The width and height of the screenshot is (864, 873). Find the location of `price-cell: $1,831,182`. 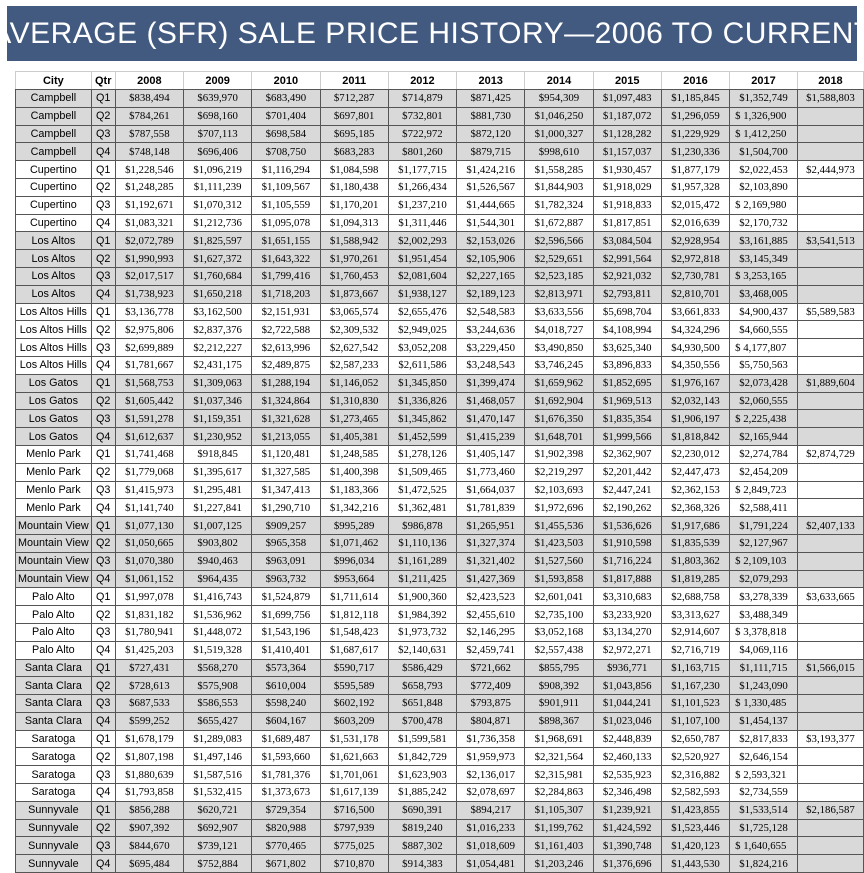

price-cell: $1,831,182 is located at coordinates (149, 614).